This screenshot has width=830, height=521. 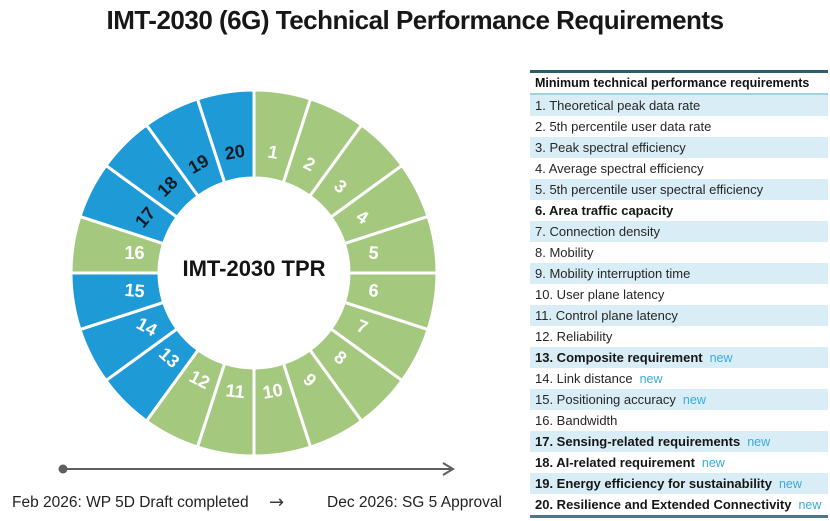 I want to click on requirement-text: 6. Area traffic capacity, so click(x=604, y=210).